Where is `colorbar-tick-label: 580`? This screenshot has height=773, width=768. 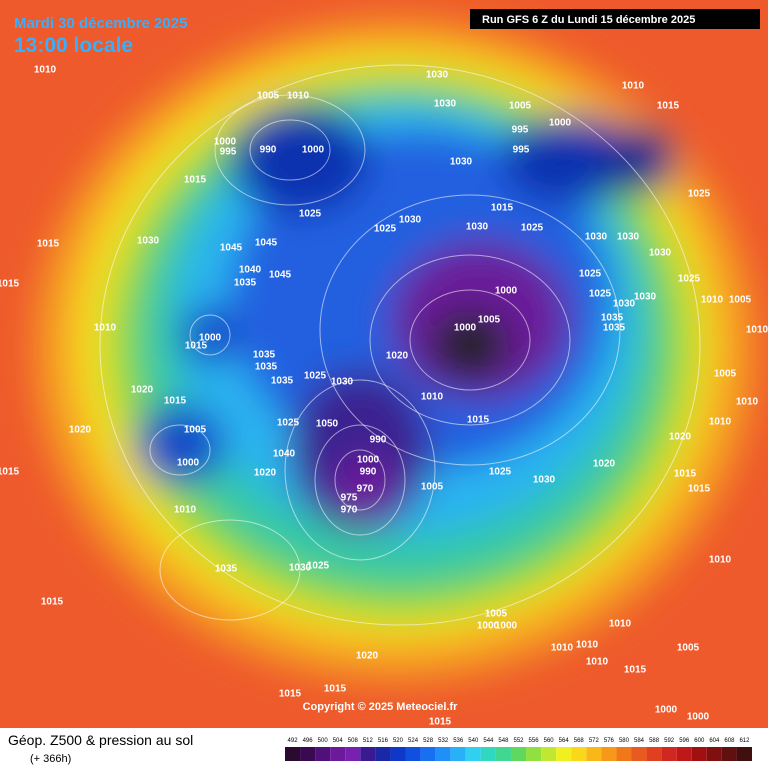
colorbar-tick-label: 580 is located at coordinates (624, 741).